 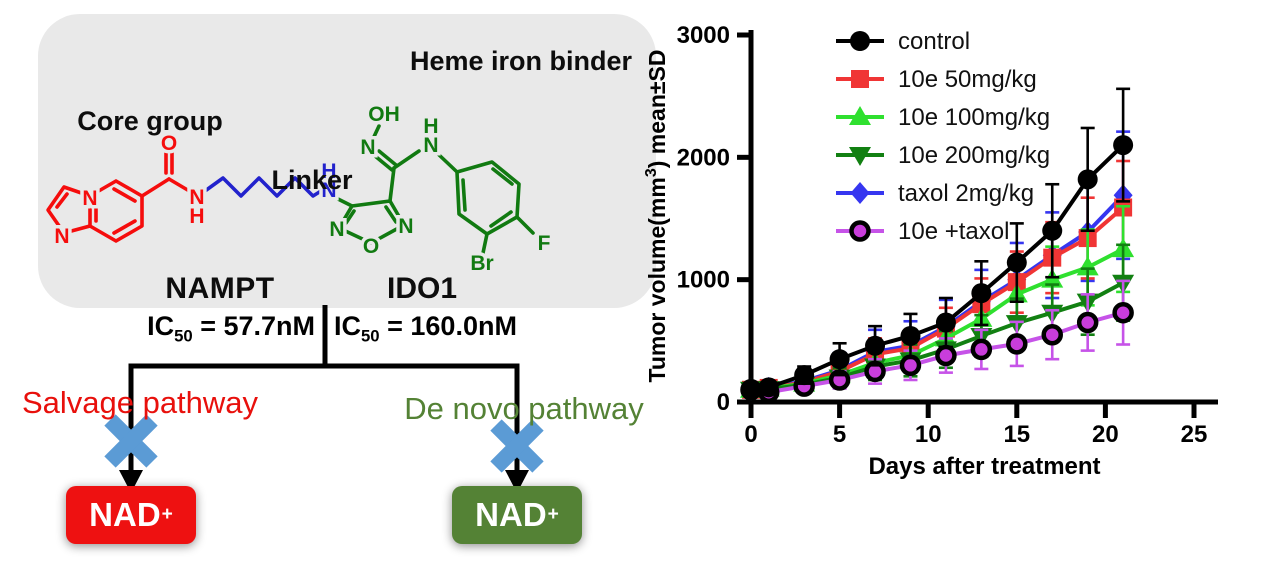 What do you see at coordinates (517, 481) in the screenshot?
I see `arrowhead-right` at bounding box center [517, 481].